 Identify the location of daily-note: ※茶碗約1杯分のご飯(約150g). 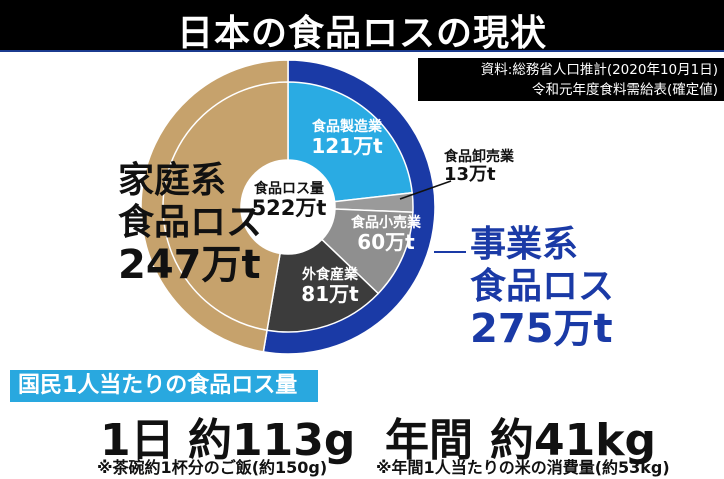
(212, 467).